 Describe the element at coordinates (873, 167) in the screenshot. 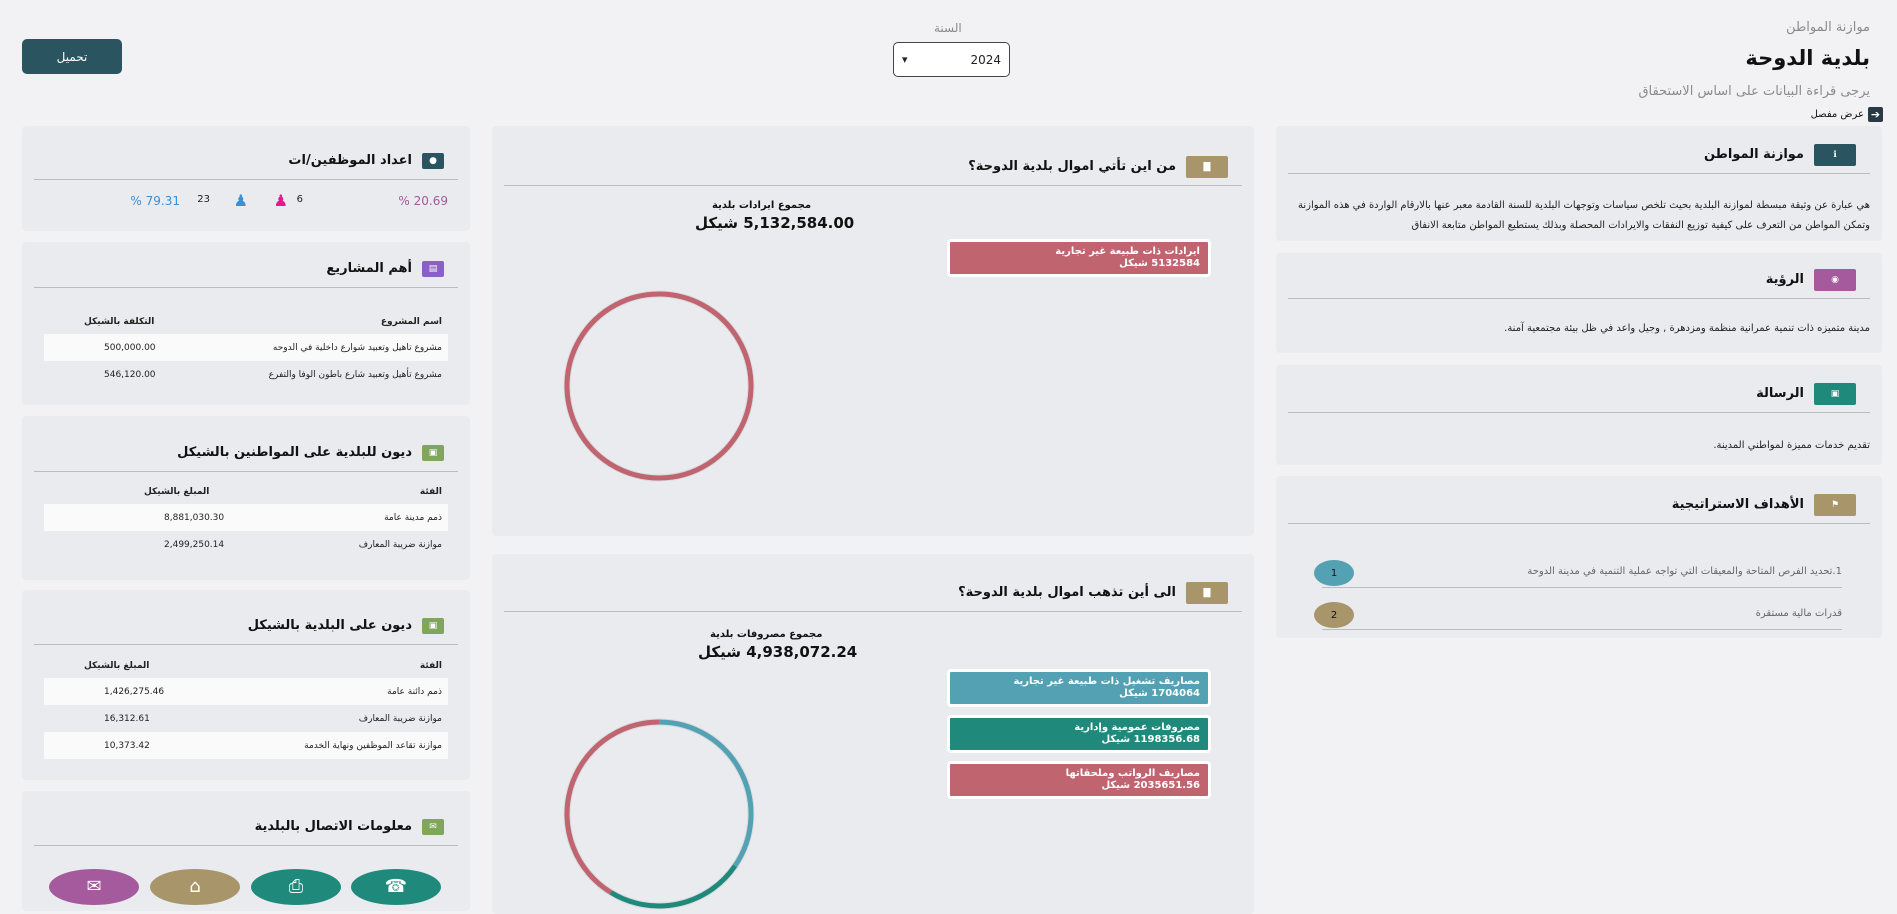

I see `revenue-card-header: ▇ من اين تأتي اموال بلدية الدوحة؟` at that location.